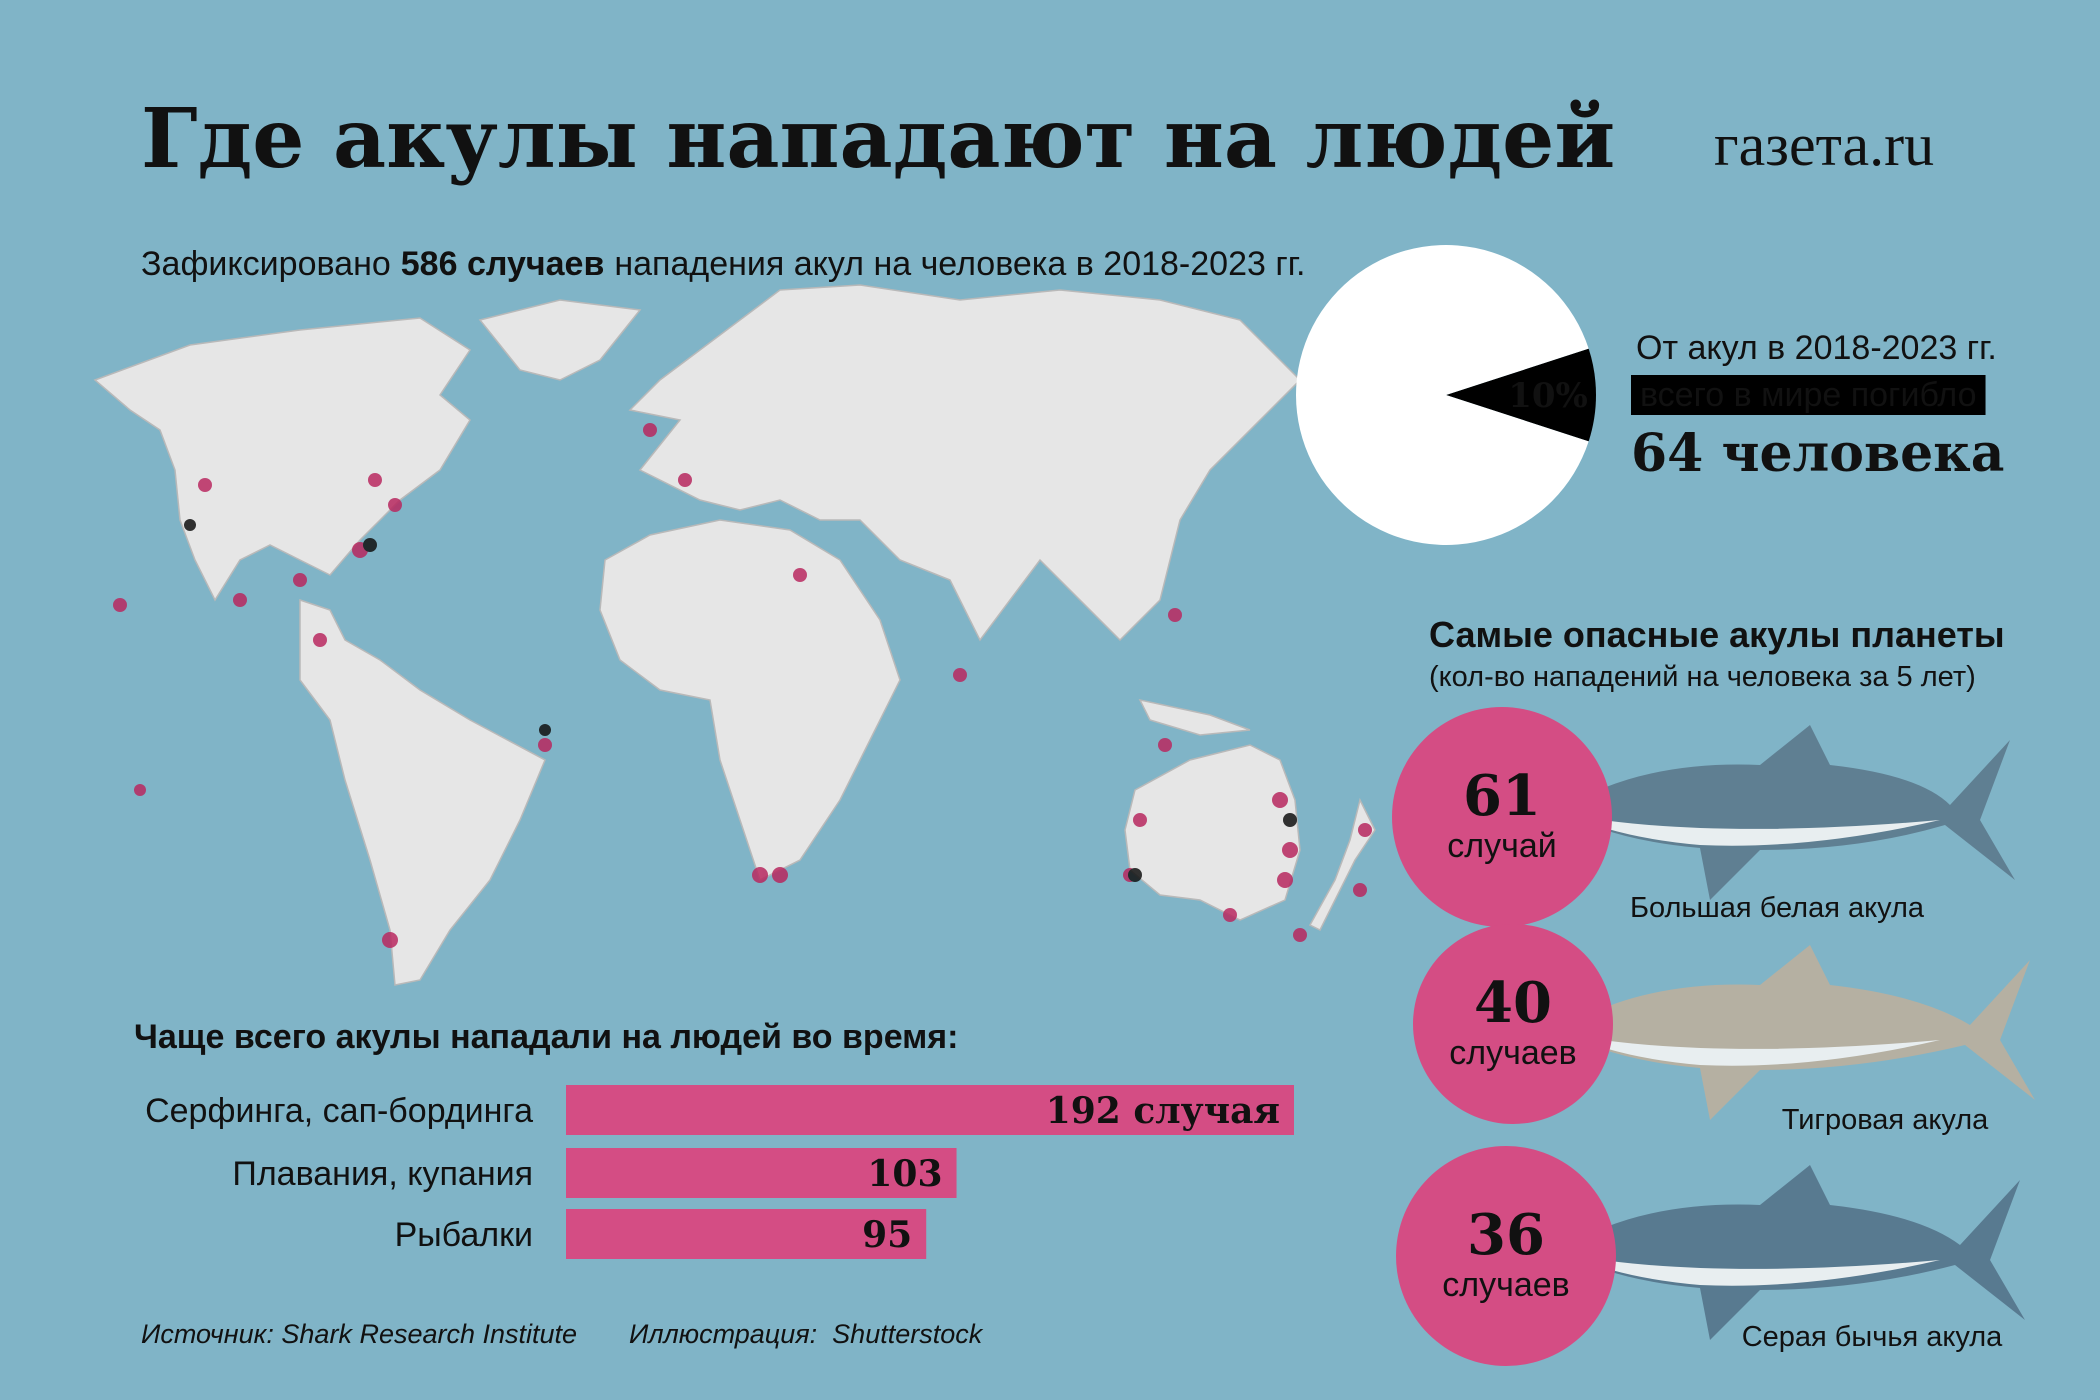 The image size is (2100, 1400). Describe the element at coordinates (1513, 1003) in the screenshot. I see `count-value: 40` at that location.